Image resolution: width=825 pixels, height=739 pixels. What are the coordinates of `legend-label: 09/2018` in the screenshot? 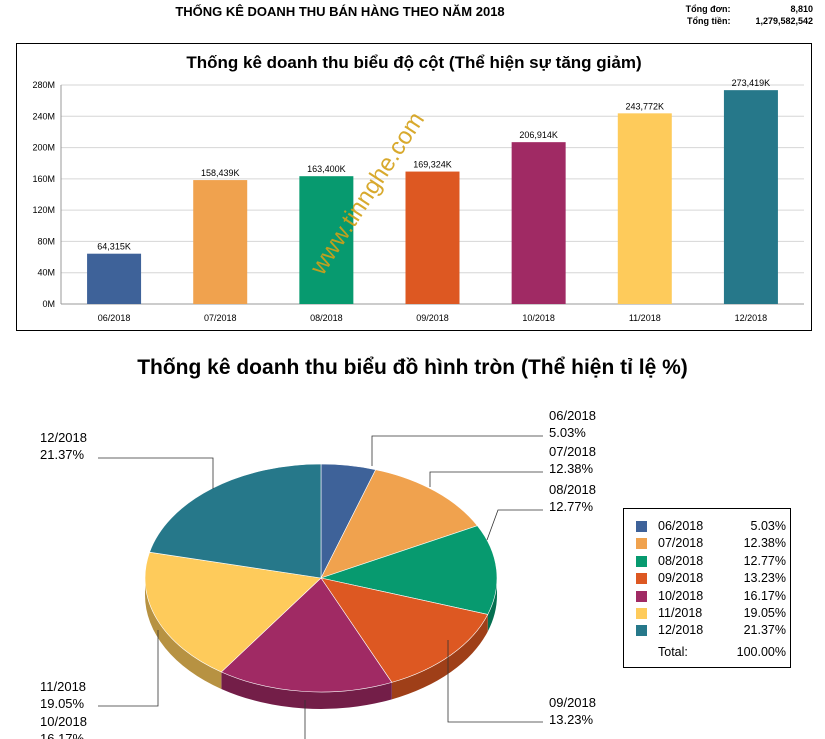 It's located at (681, 578).